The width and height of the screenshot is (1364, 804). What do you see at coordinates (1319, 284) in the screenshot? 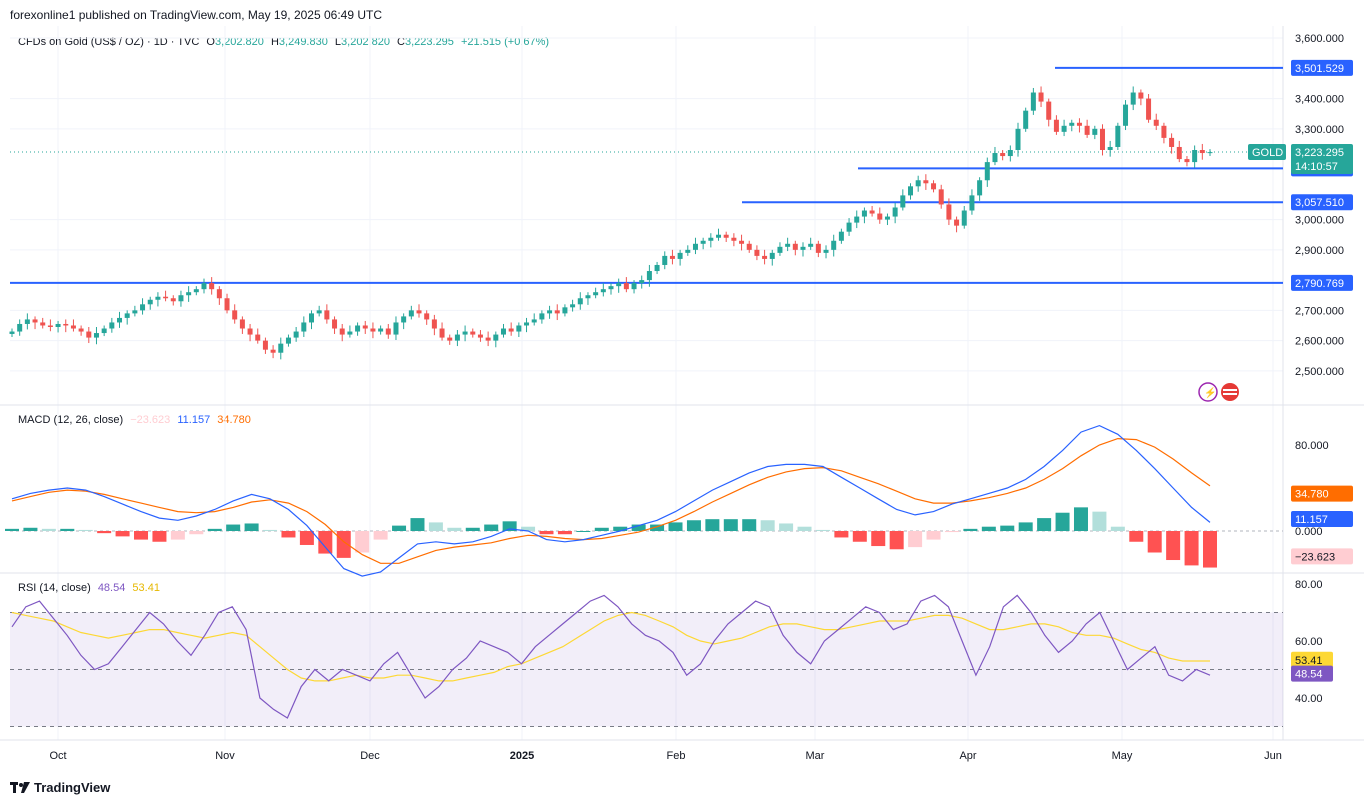
I see `hline-label: 2,790.769` at bounding box center [1319, 284].